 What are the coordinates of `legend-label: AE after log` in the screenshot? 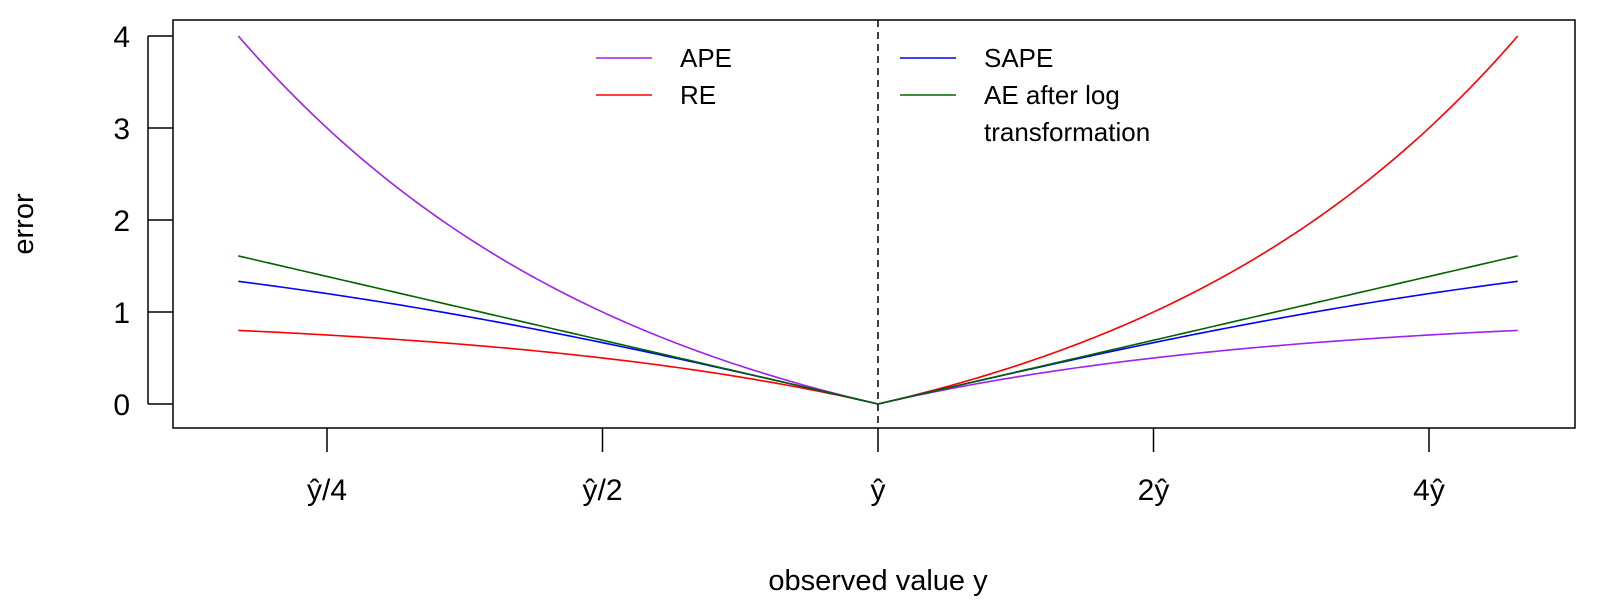 It's located at (1052, 95).